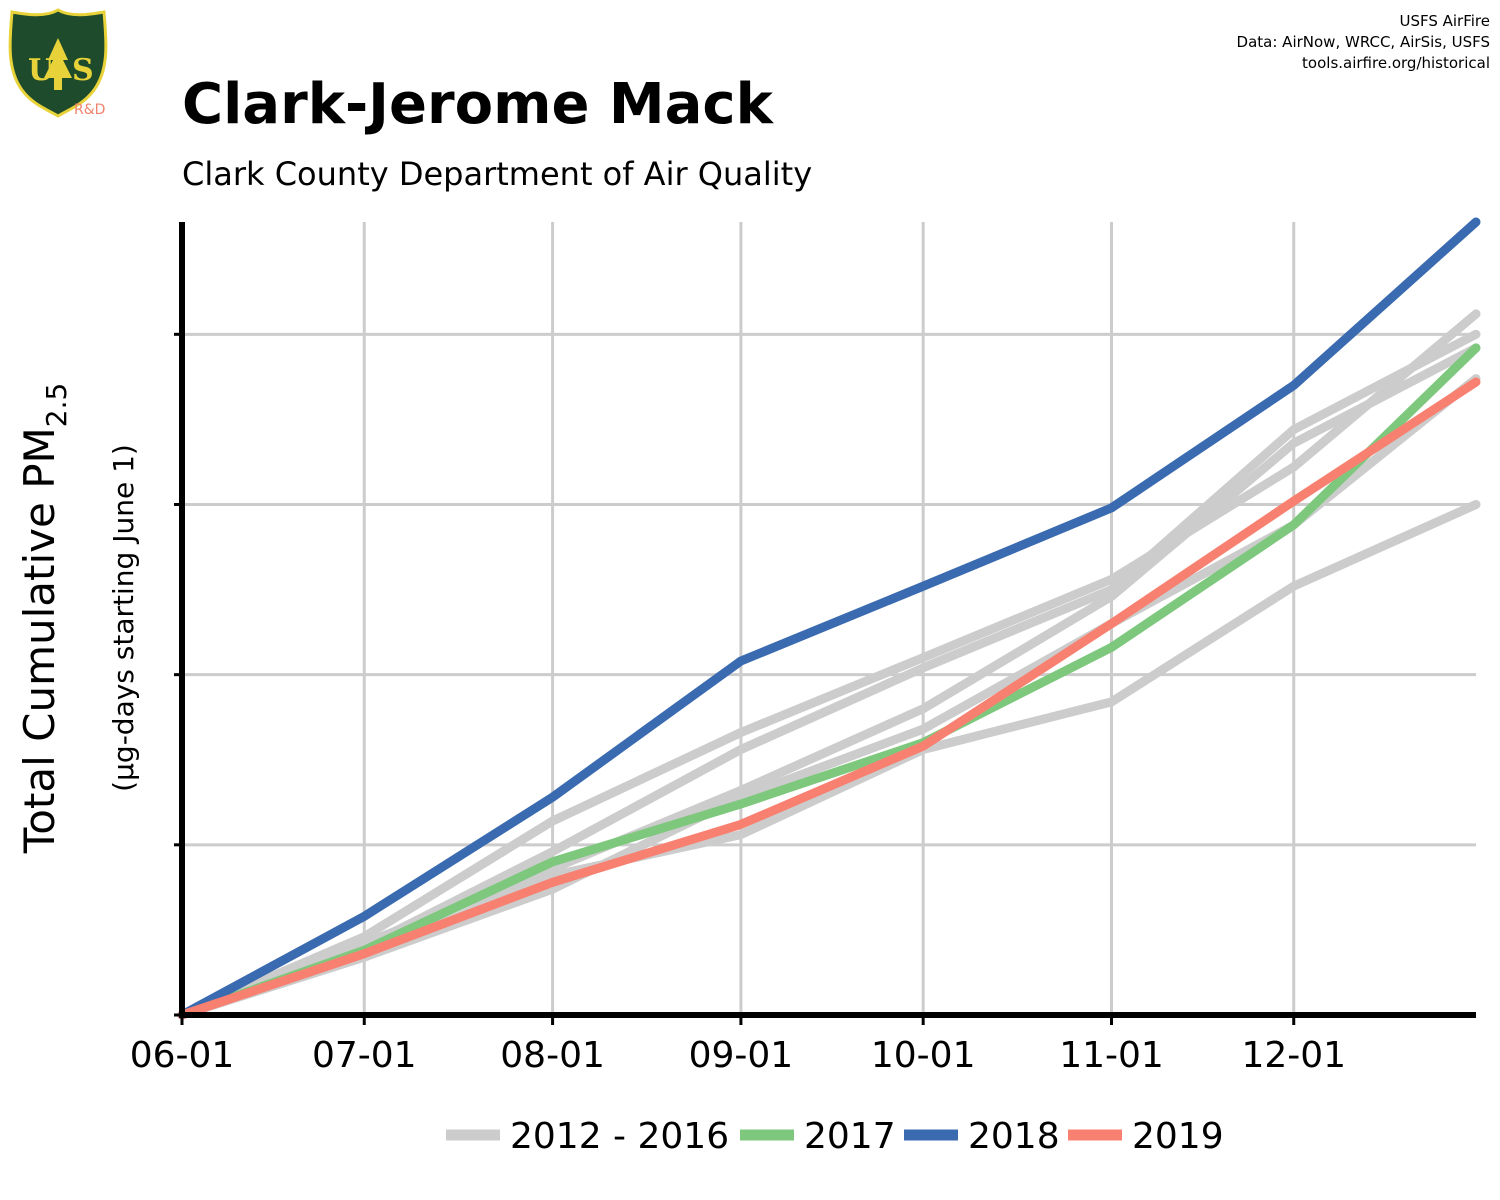 This screenshot has height=1200, width=1500. I want to click on x-tick-label-1: 07-01, so click(364, 1055).